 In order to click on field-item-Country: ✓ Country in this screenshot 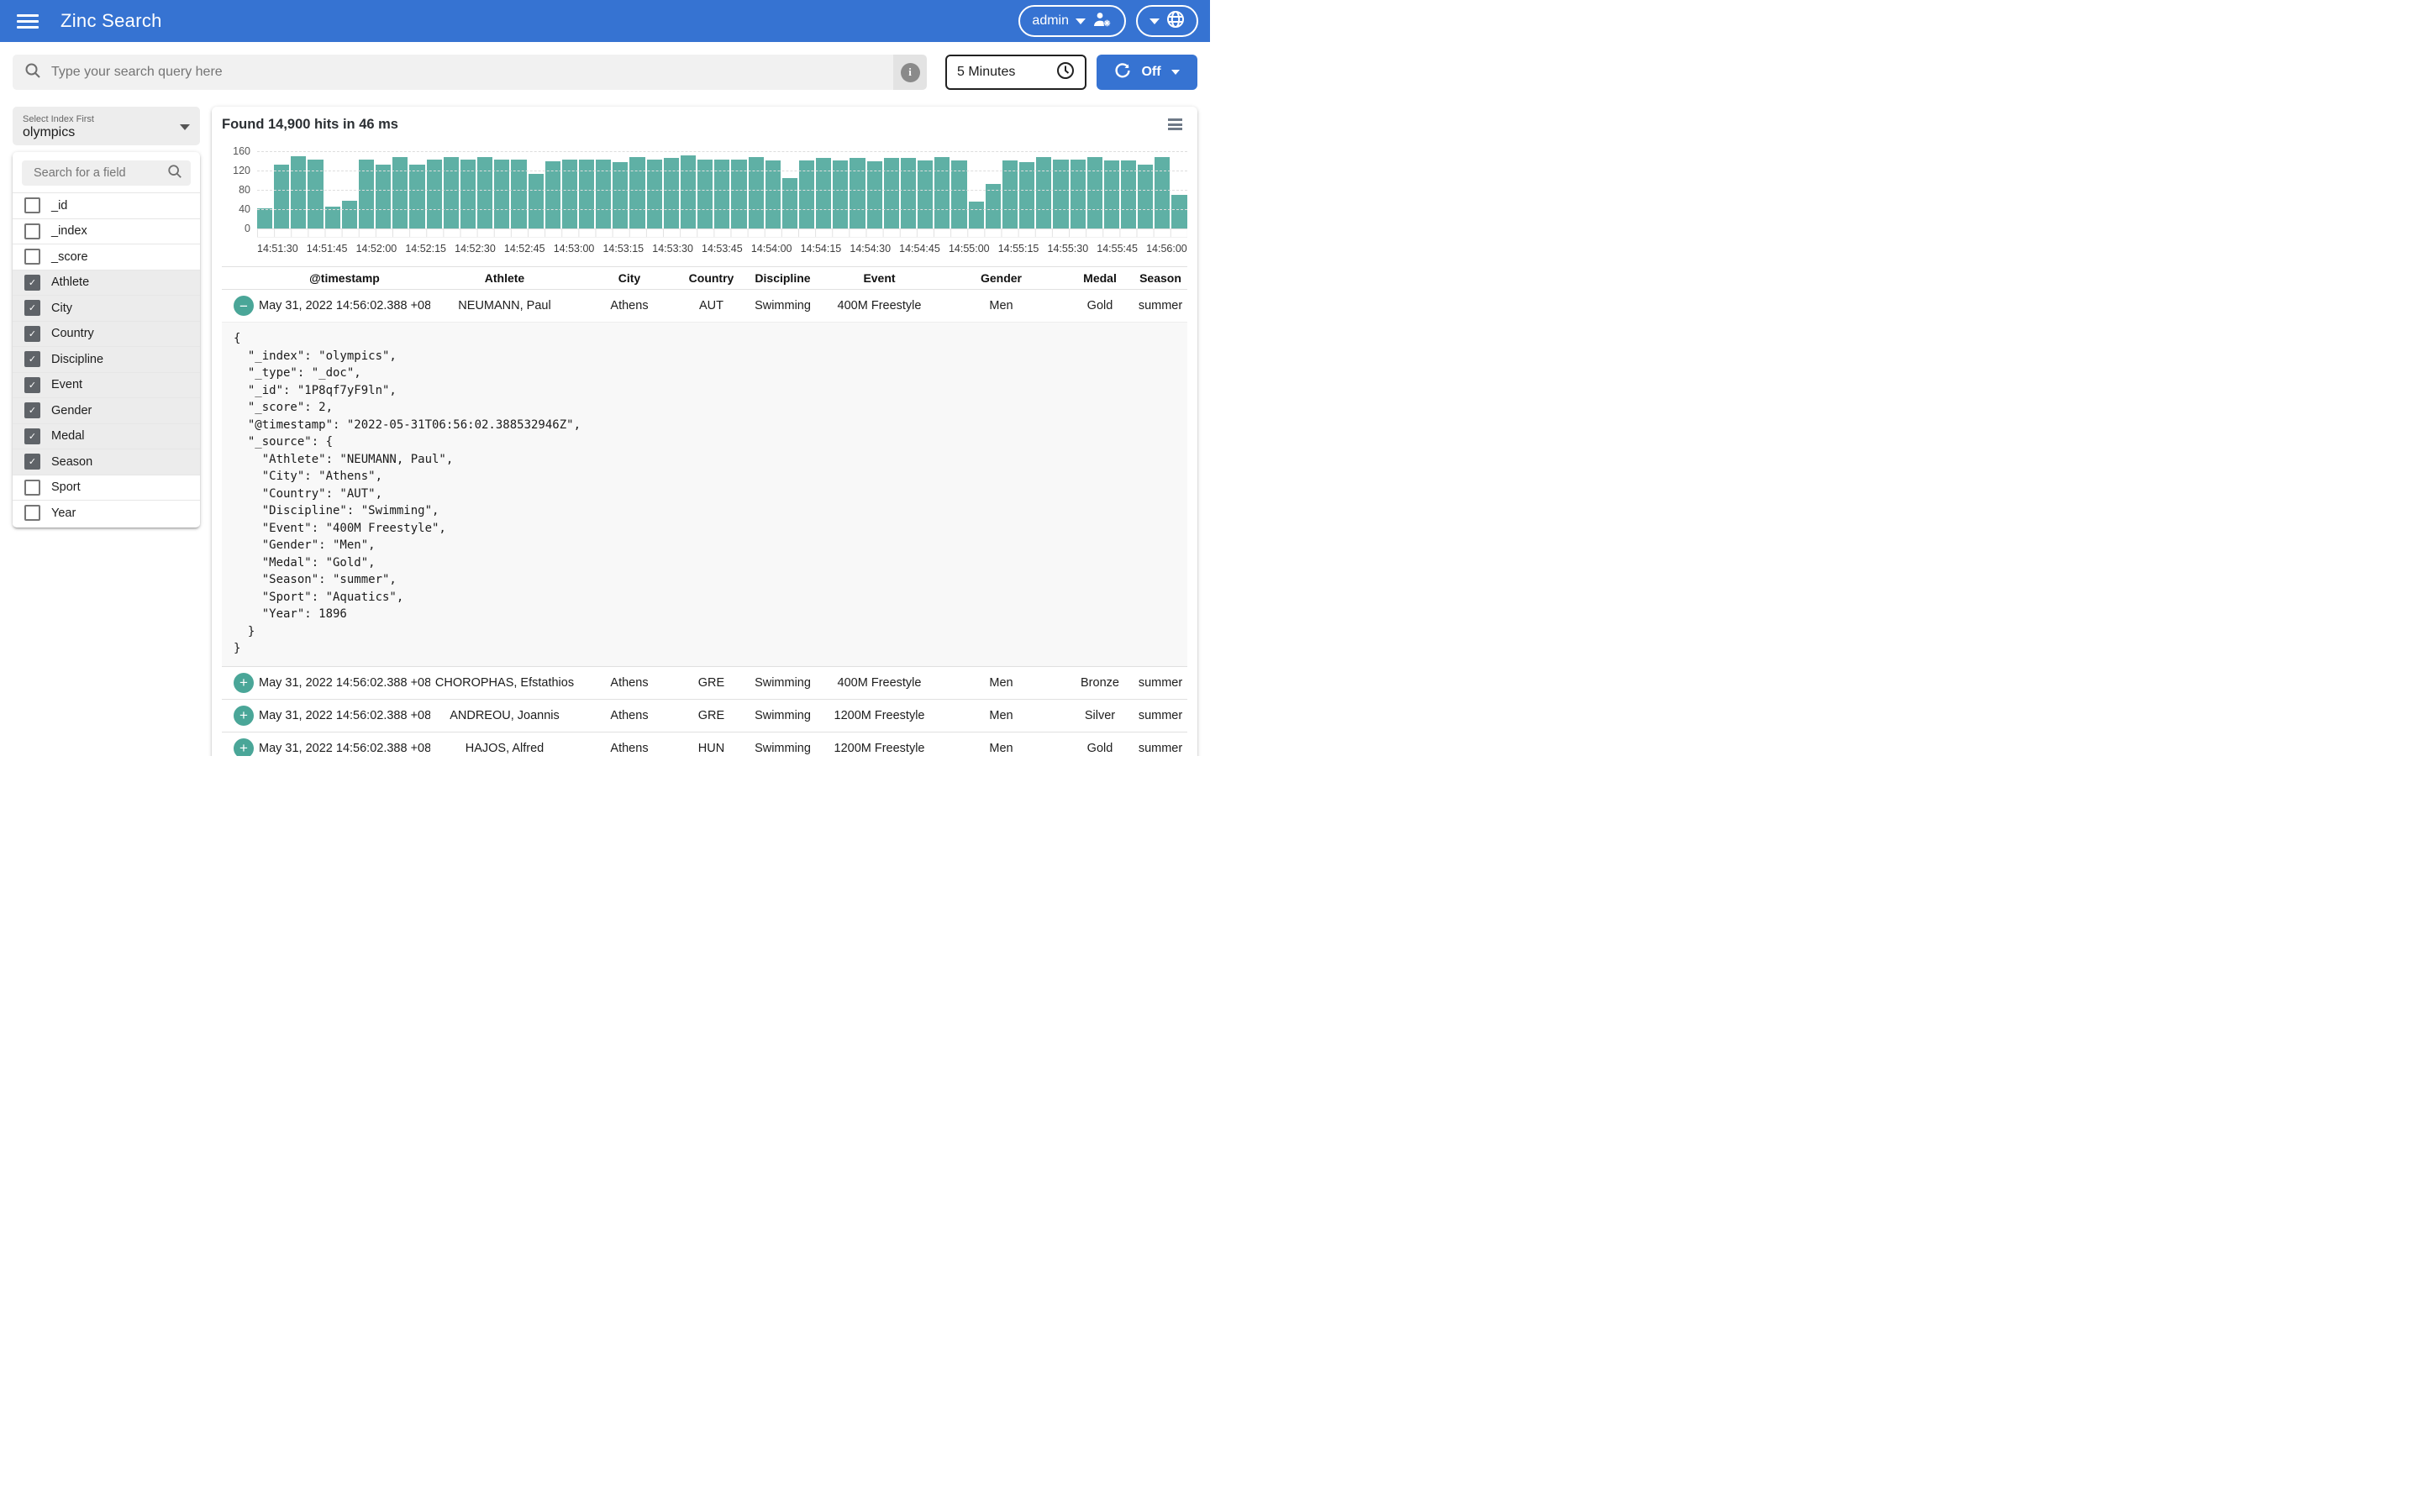, I will do `click(107, 333)`.